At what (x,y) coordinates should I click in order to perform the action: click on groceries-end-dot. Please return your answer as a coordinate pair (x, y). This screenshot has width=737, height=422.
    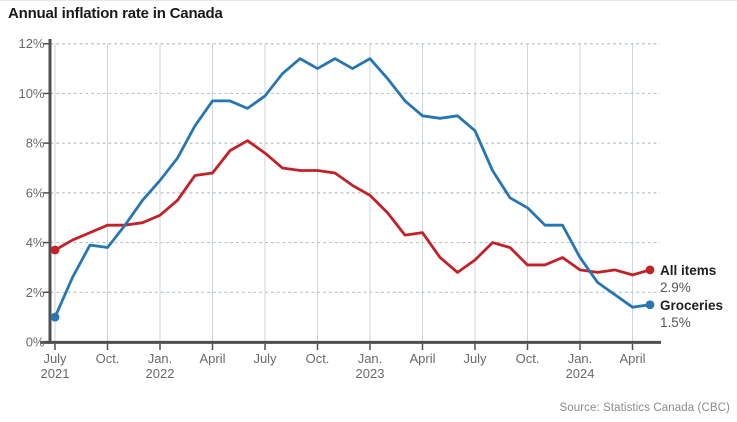
    Looking at the image, I should click on (650, 305).